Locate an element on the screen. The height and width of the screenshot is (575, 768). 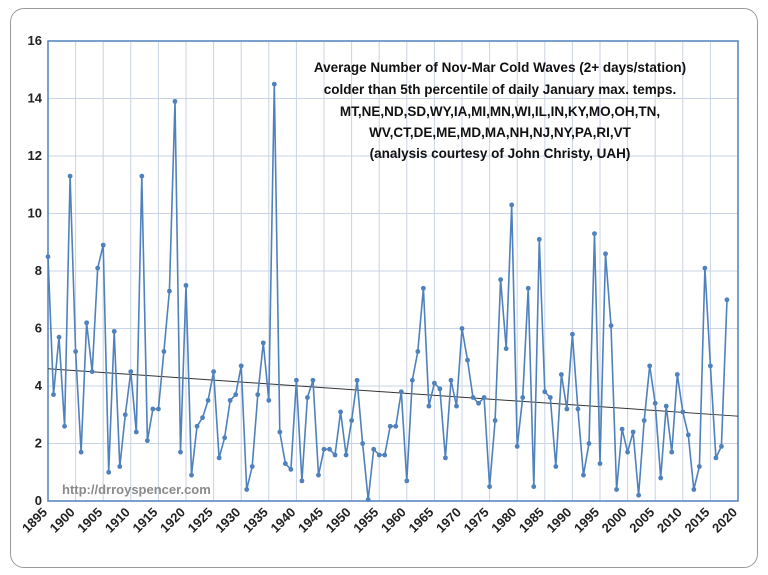
data-point-1937 is located at coordinates (280, 432).